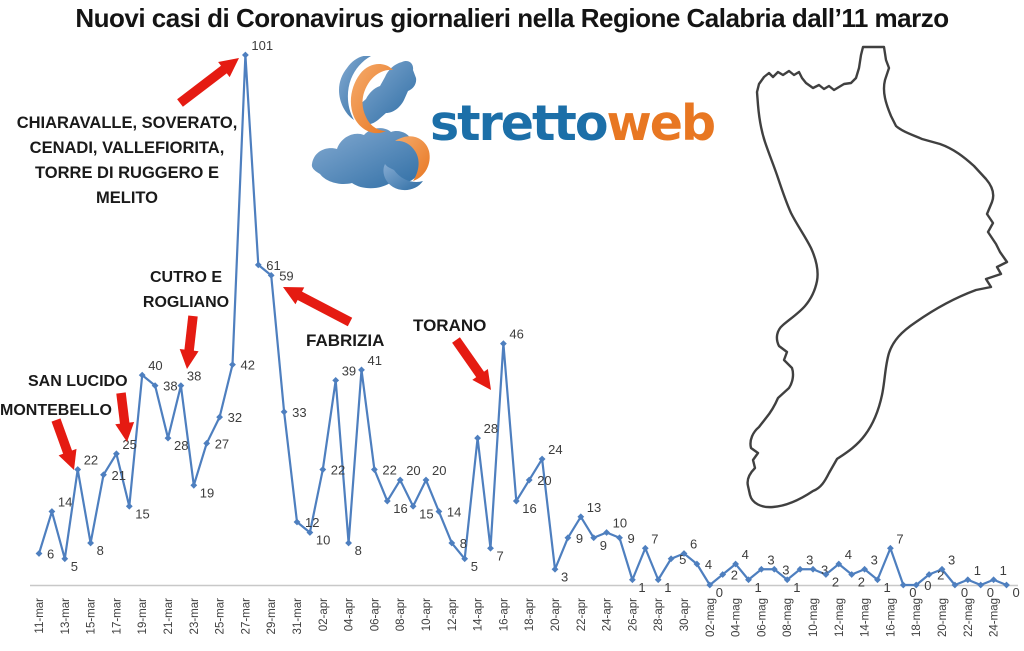  What do you see at coordinates (737, 617) in the screenshot?
I see `x-axis-tick-label: 04-mag` at bounding box center [737, 617].